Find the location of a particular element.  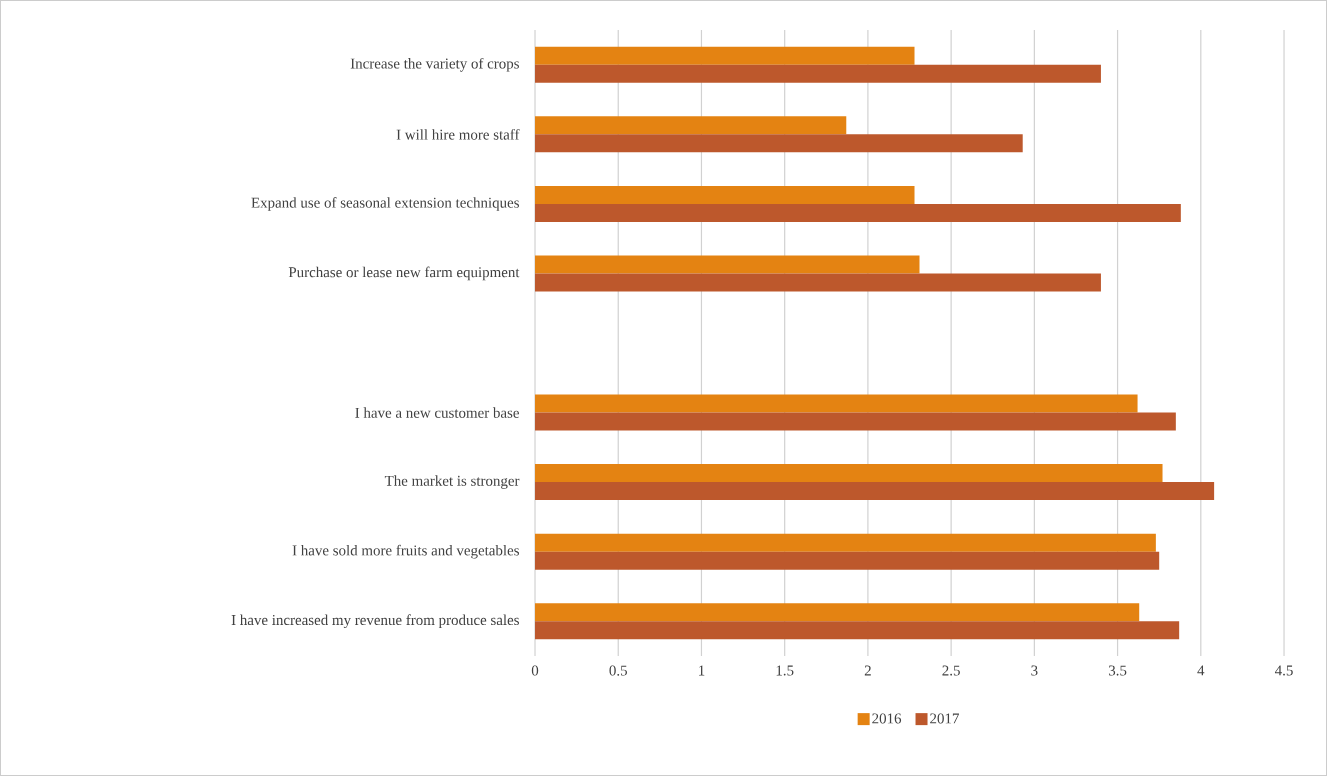

legend-label: 2017 is located at coordinates (944, 718).